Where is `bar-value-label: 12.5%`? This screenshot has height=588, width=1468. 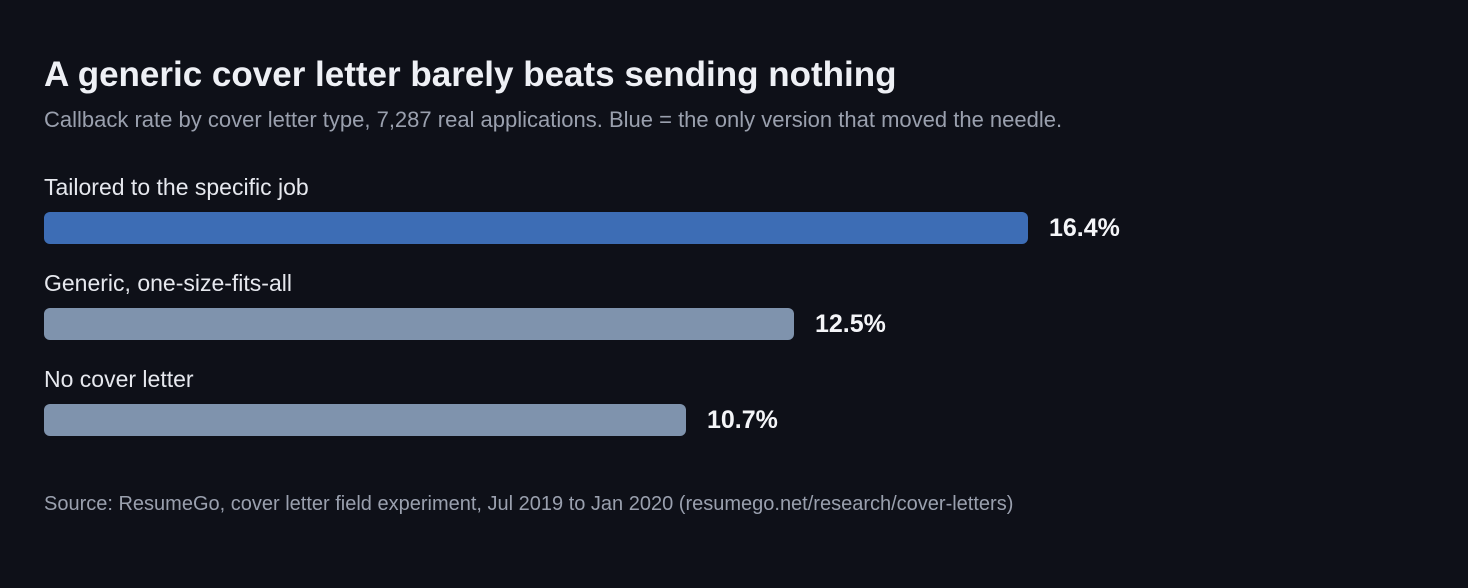
bar-value-label: 12.5% is located at coordinates (850, 324).